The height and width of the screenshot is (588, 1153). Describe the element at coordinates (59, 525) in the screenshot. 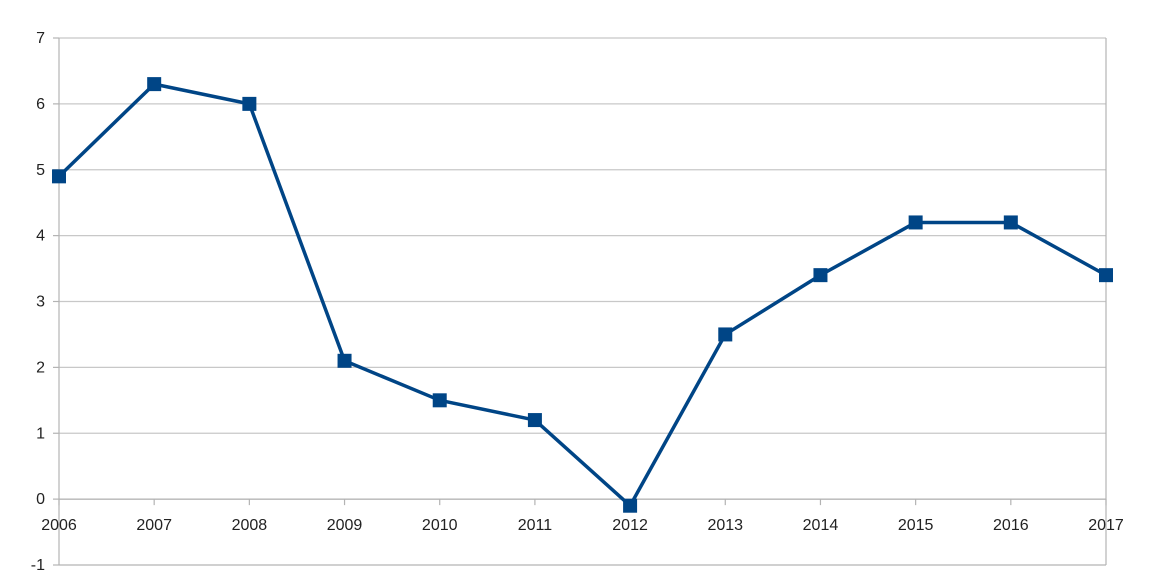

I see `x-tick-label: 2006` at that location.